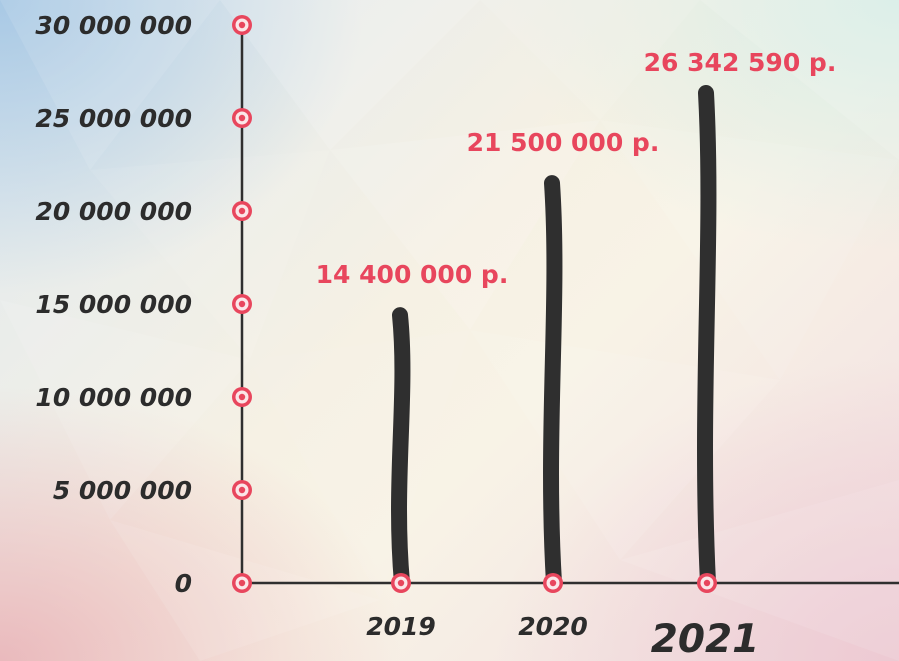  Describe the element at coordinates (113, 397) in the screenshot. I see `y-tick-label: 10 000 000` at that location.